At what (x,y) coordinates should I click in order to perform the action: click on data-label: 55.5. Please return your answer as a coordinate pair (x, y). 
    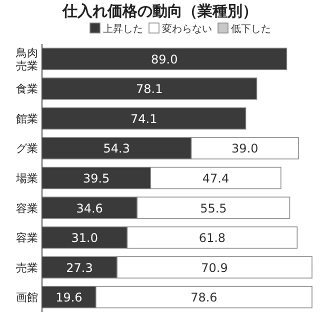
    Looking at the image, I should click on (213, 208).